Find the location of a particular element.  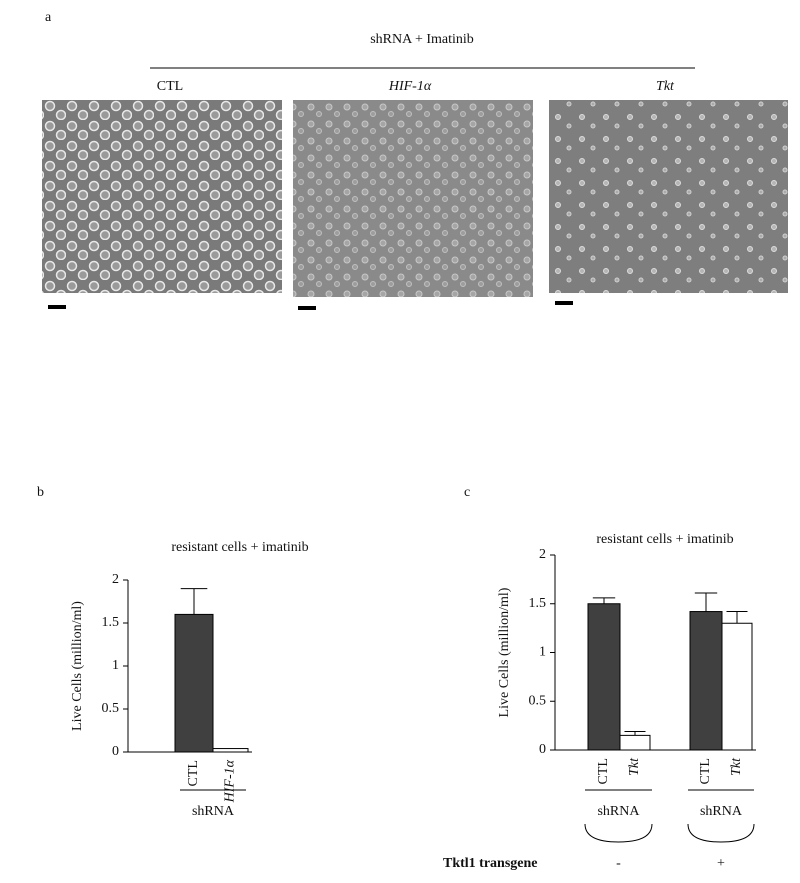

image-label: CTL is located at coordinates (170, 86).